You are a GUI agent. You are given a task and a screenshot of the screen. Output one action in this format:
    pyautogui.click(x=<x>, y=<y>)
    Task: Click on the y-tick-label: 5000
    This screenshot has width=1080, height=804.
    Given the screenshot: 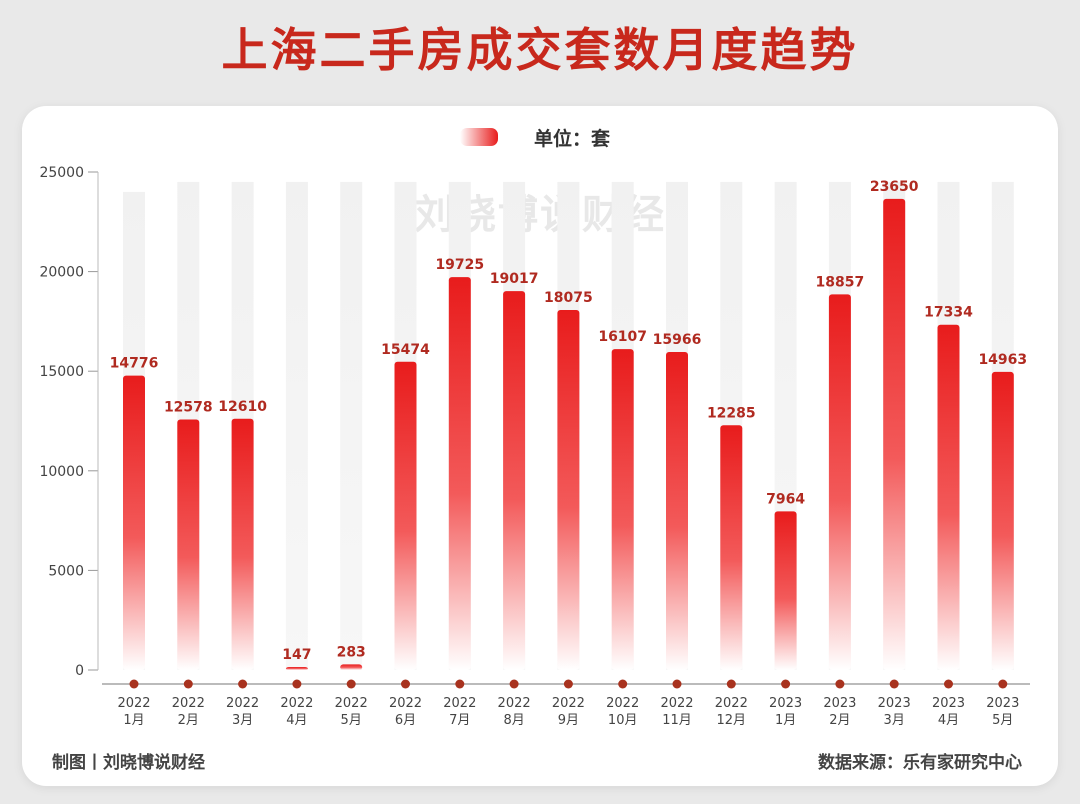 What is the action you would take?
    pyautogui.click(x=66, y=571)
    